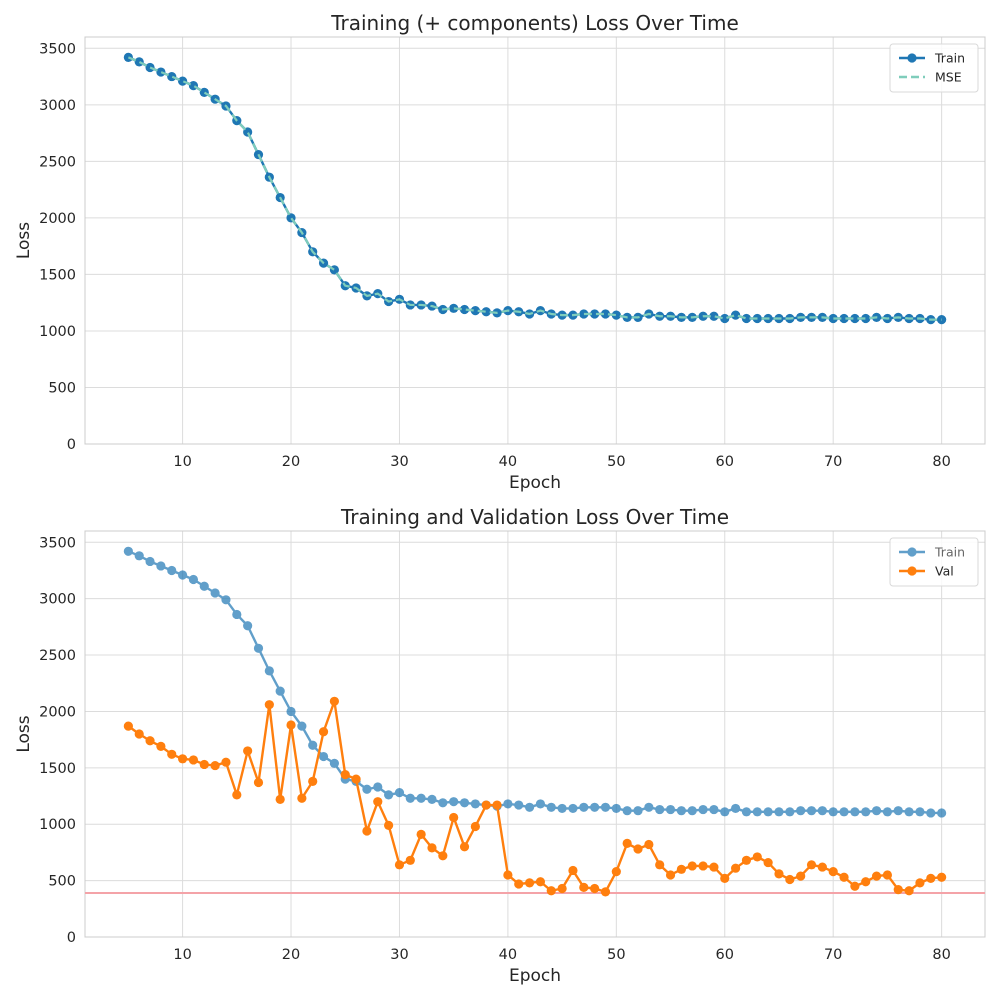 The image size is (1000, 1000). What do you see at coordinates (291, 462) in the screenshot?
I see `x-tick-label: 20` at bounding box center [291, 462].